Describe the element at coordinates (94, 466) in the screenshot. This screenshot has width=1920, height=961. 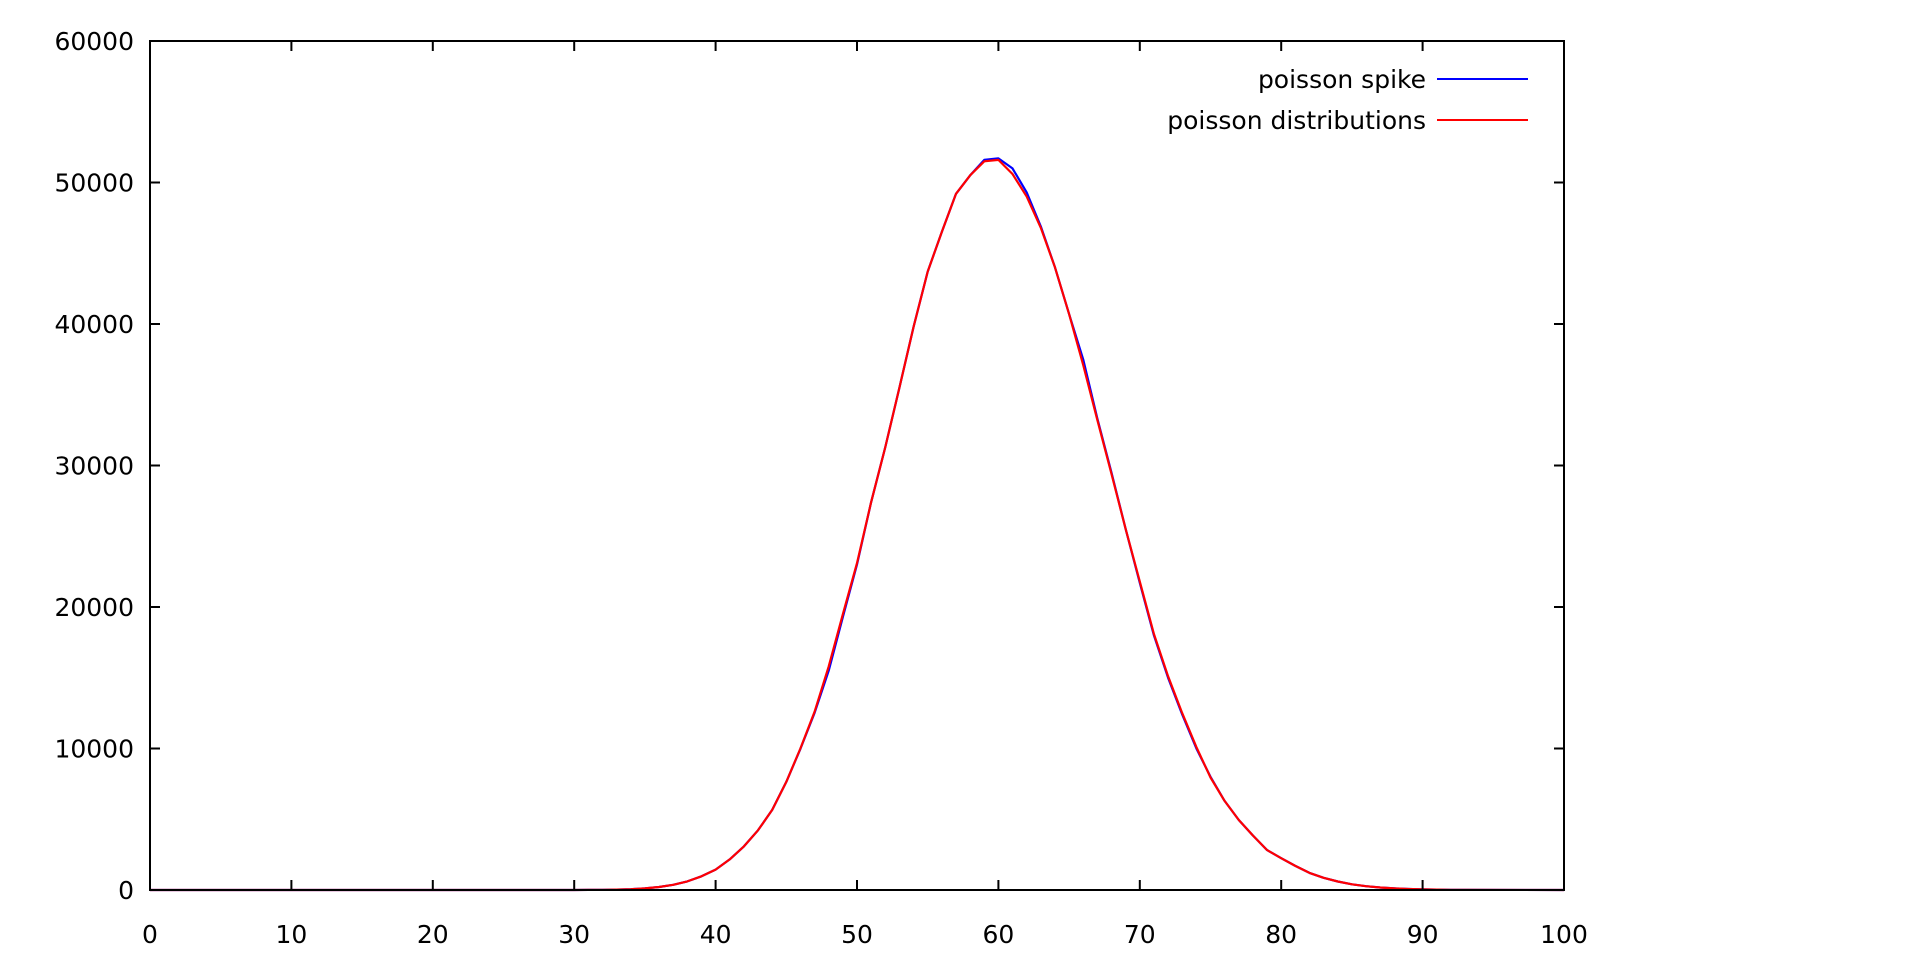
I see `y-tick-label: 30000` at that location.